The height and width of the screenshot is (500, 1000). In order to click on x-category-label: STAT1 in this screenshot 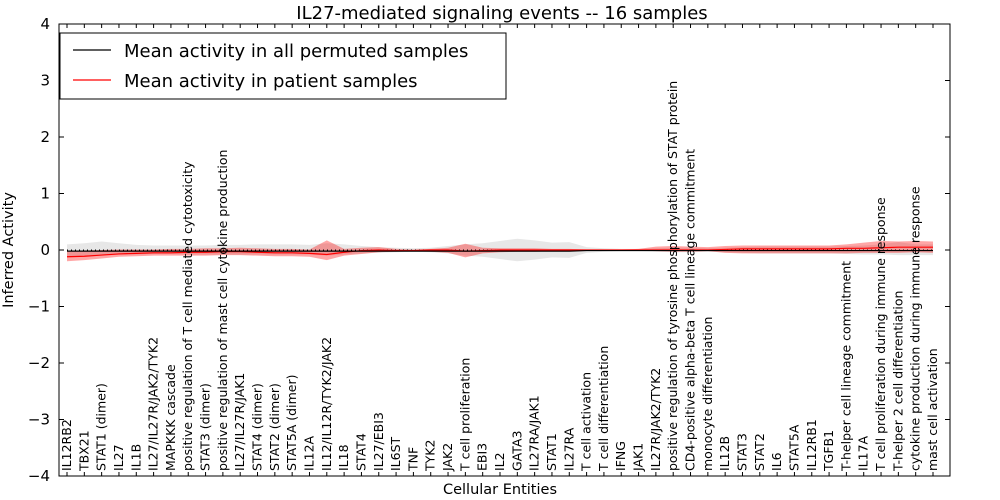, I will do `click(551, 452)`.